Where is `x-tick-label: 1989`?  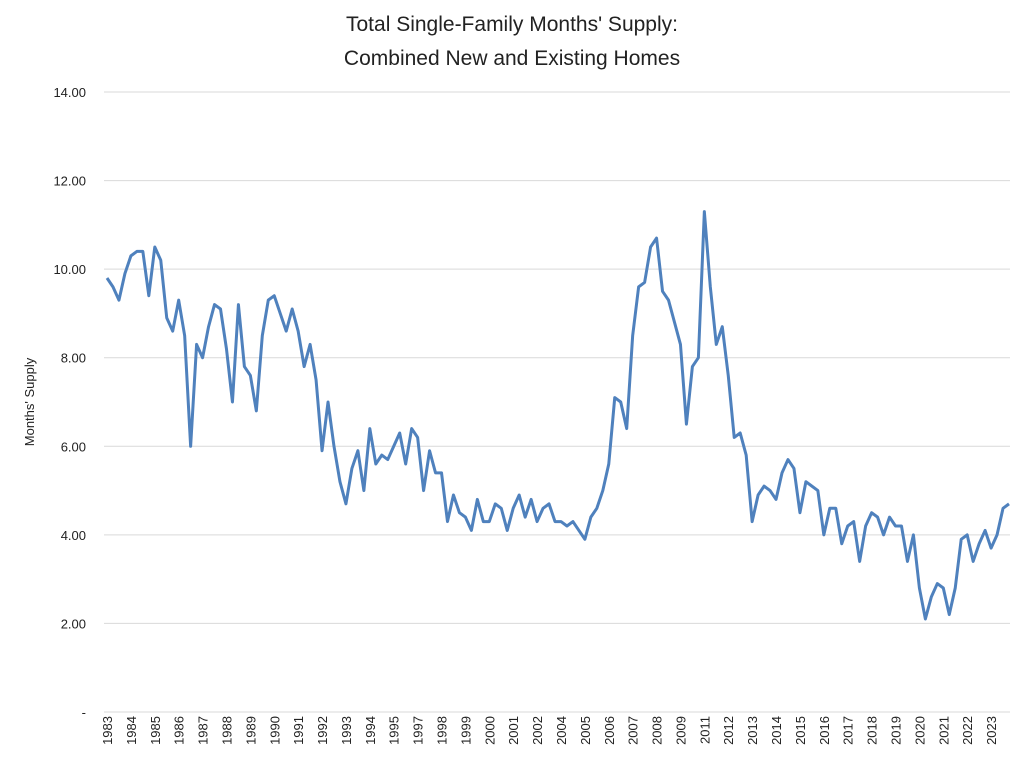
x-tick-label: 1989 is located at coordinates (250, 730).